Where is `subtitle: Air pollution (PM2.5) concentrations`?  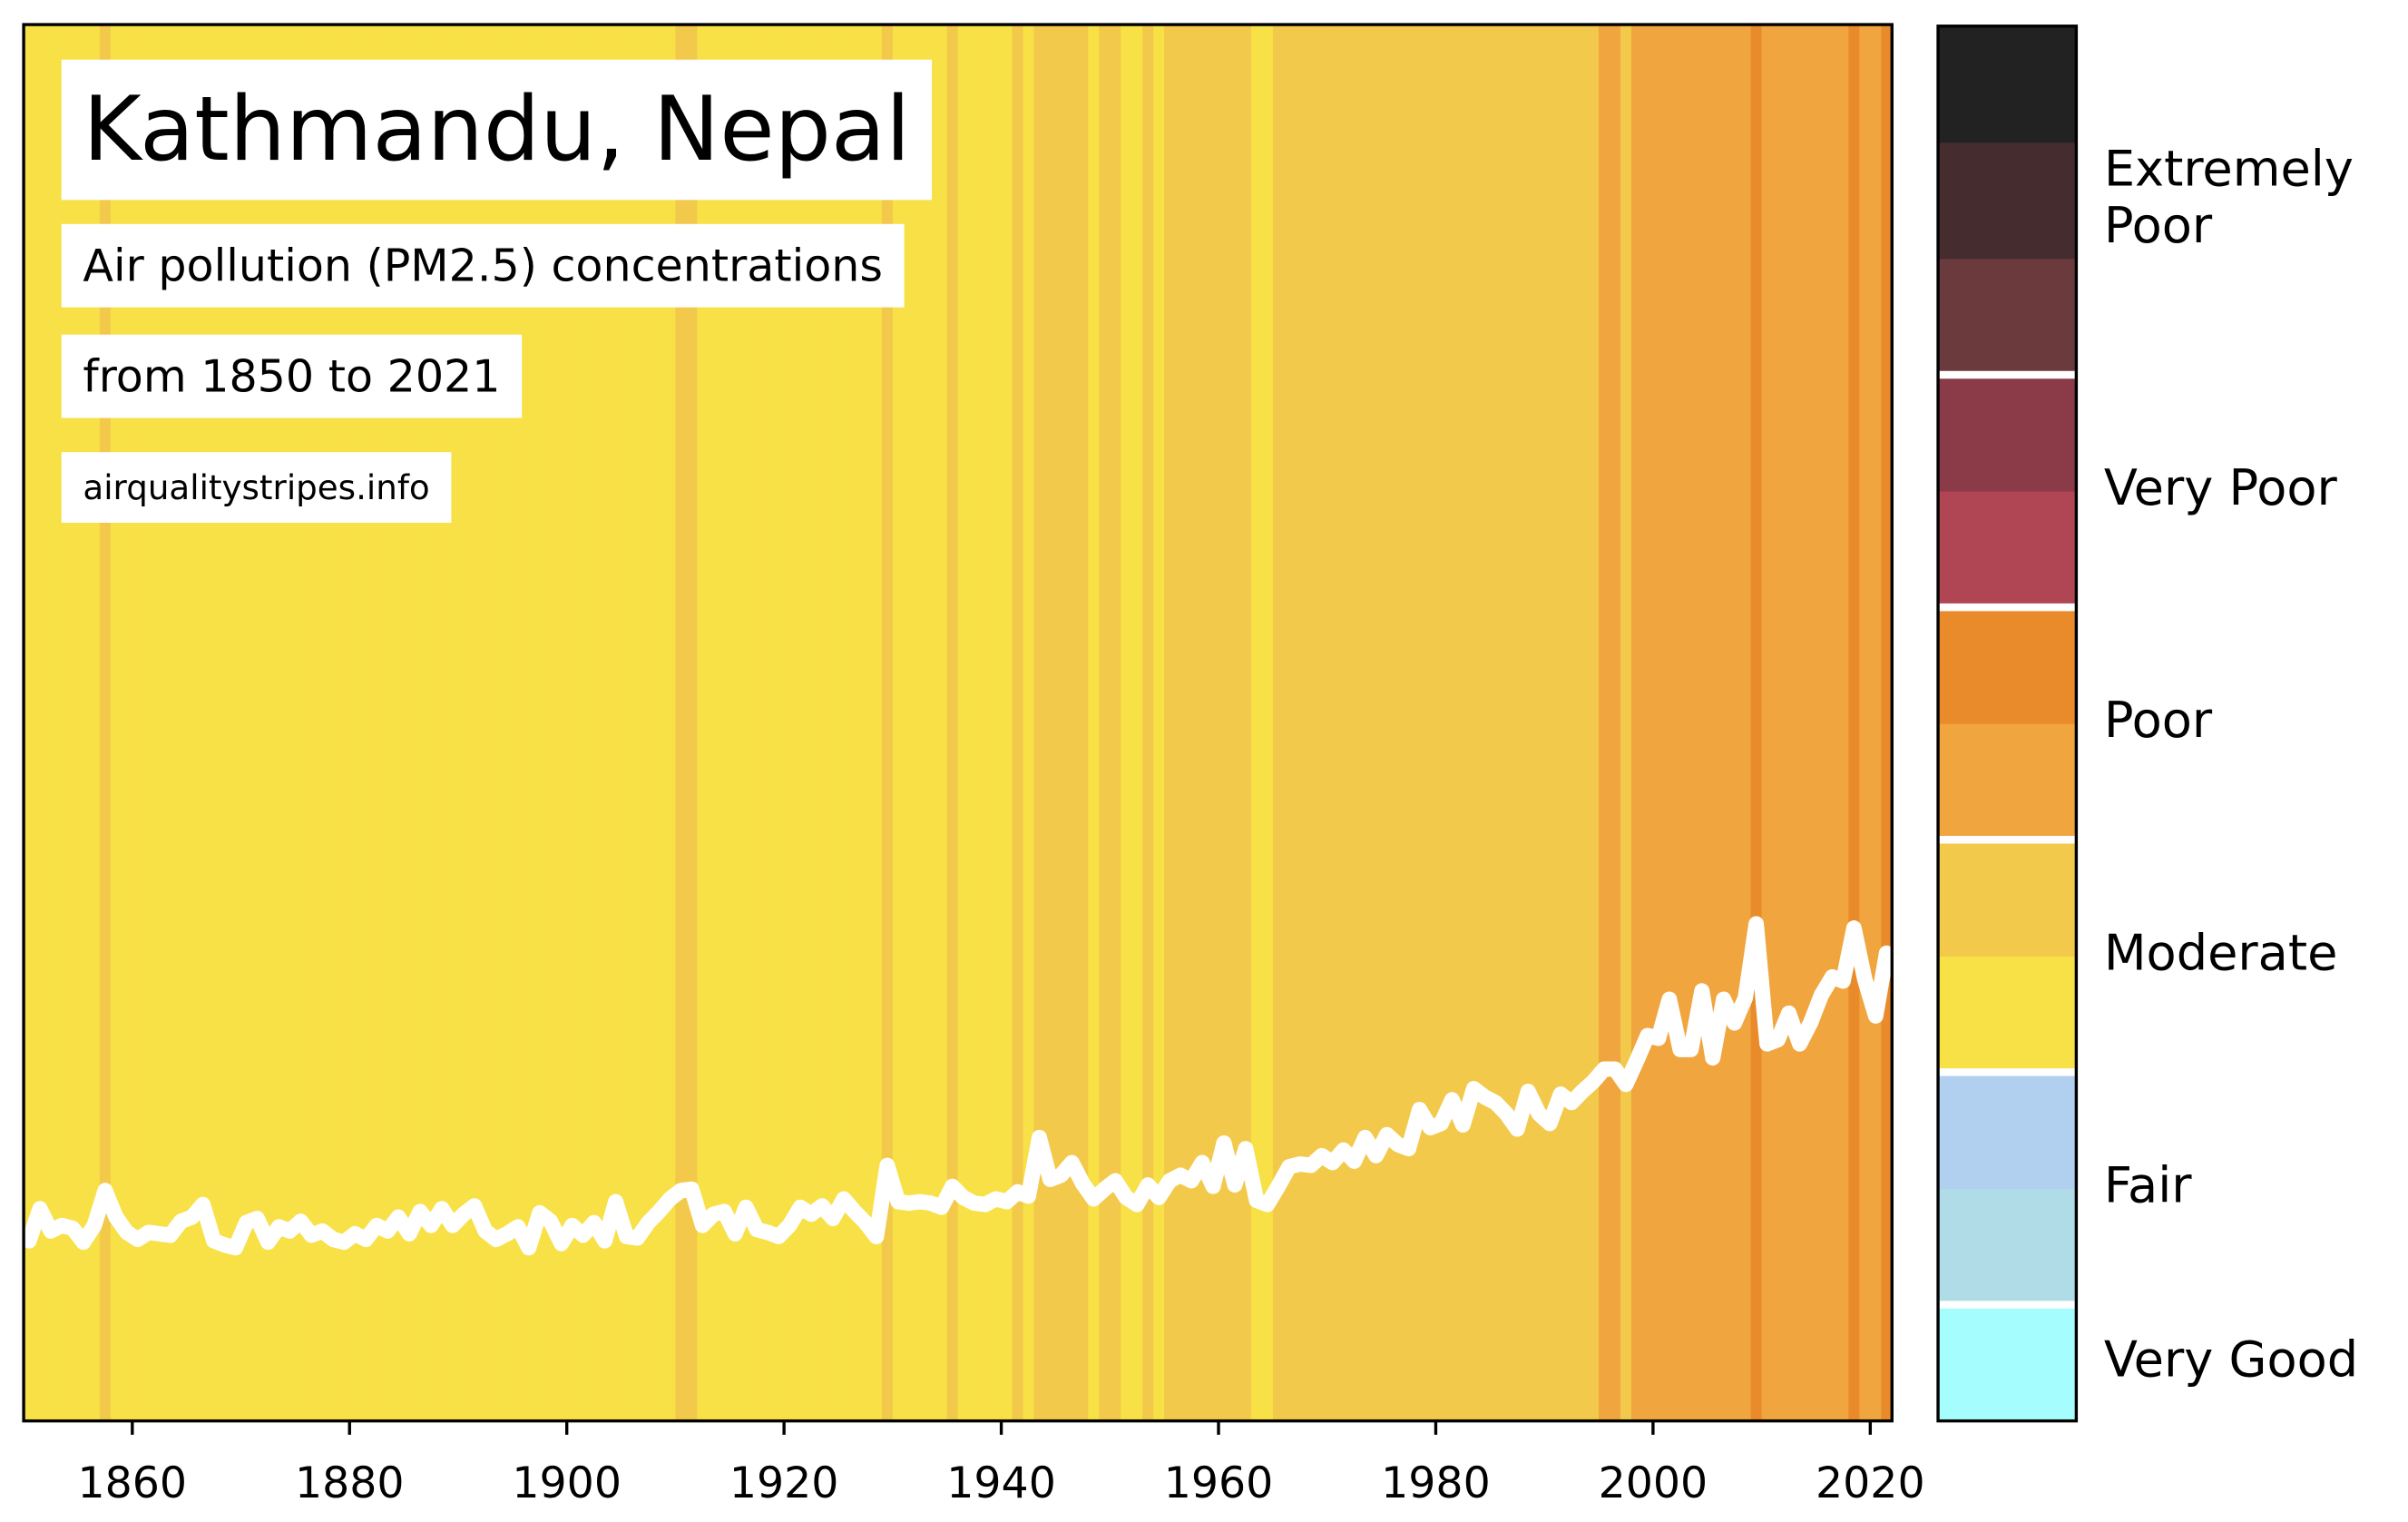
subtitle: Air pollution (PM2.5) concentrations is located at coordinates (483, 266).